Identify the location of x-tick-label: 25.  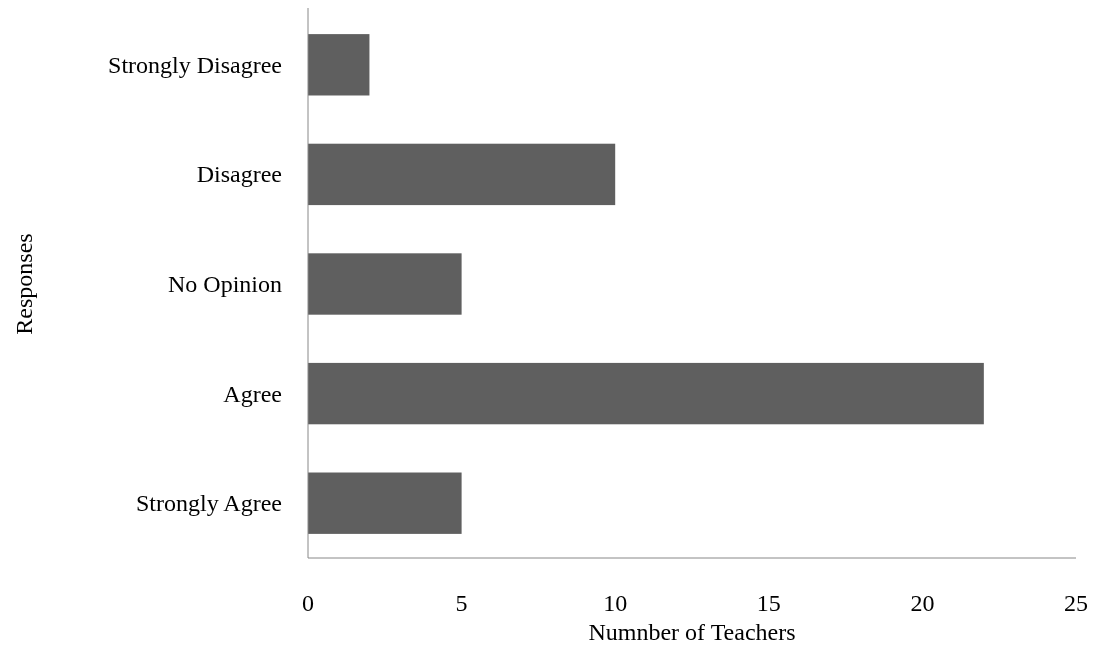
(1076, 603).